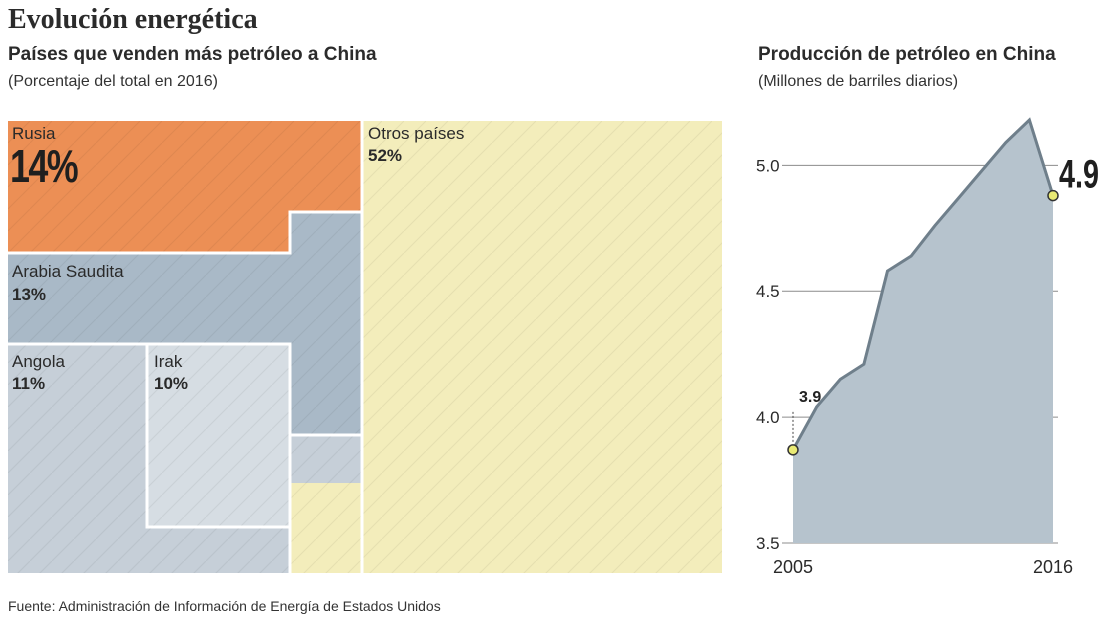  What do you see at coordinates (923, 284) in the screenshot?
I see `production-line` at bounding box center [923, 284].